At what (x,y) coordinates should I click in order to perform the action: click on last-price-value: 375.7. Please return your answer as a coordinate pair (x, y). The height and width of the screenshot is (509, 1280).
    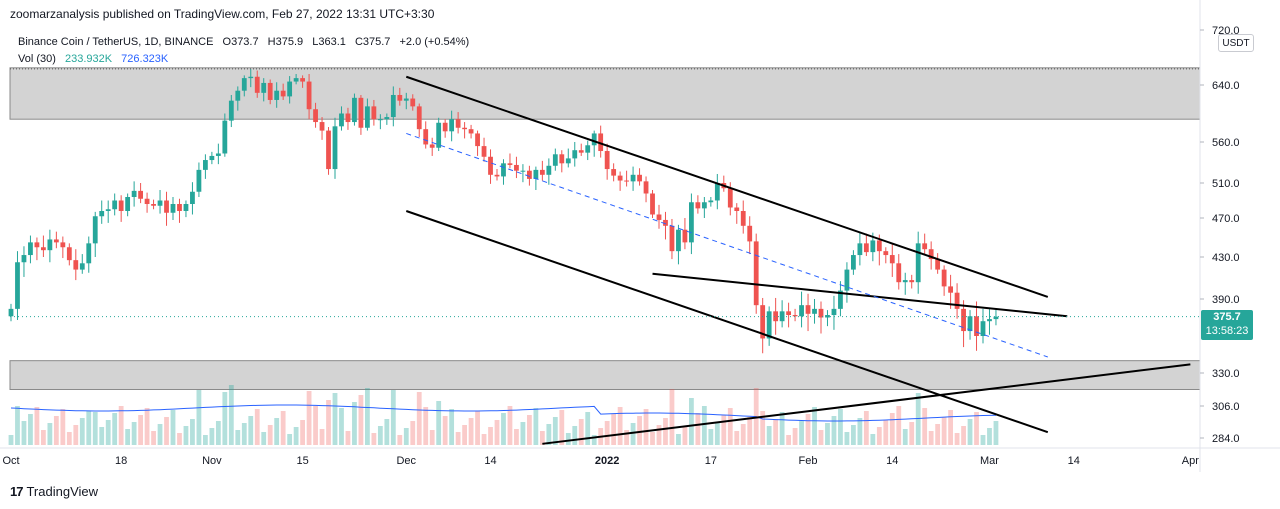
    Looking at the image, I should click on (1227, 317).